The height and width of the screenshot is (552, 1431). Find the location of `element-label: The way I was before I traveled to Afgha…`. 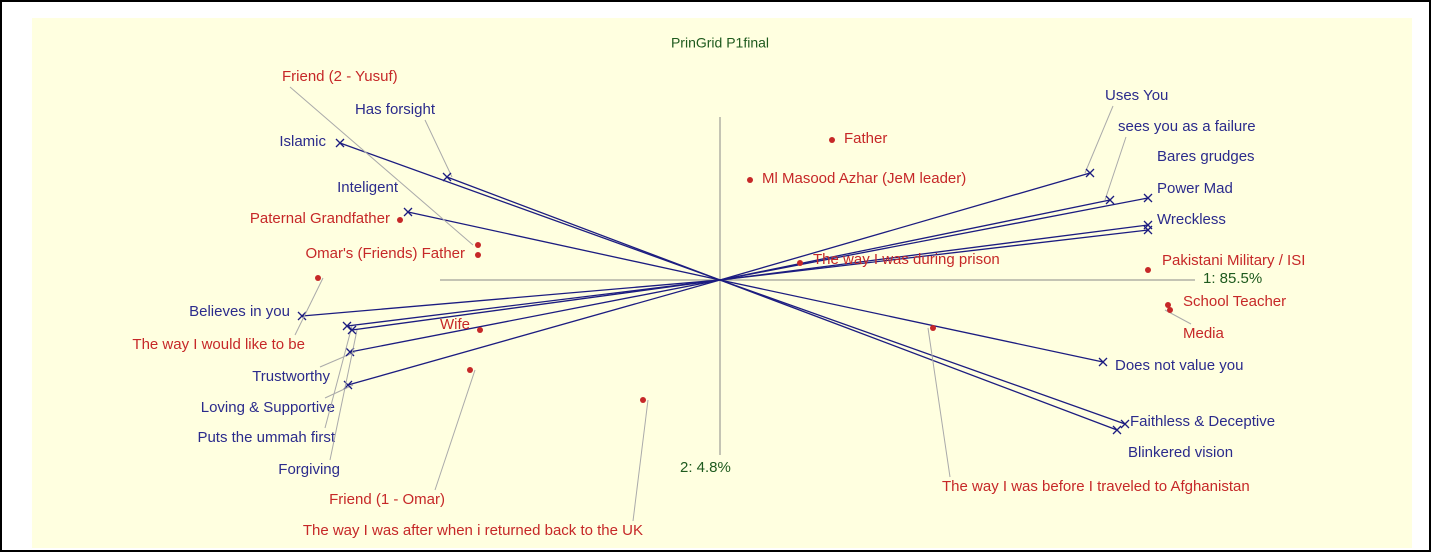

element-label: The way I was before I traveled to Afgha… is located at coordinates (1096, 486).